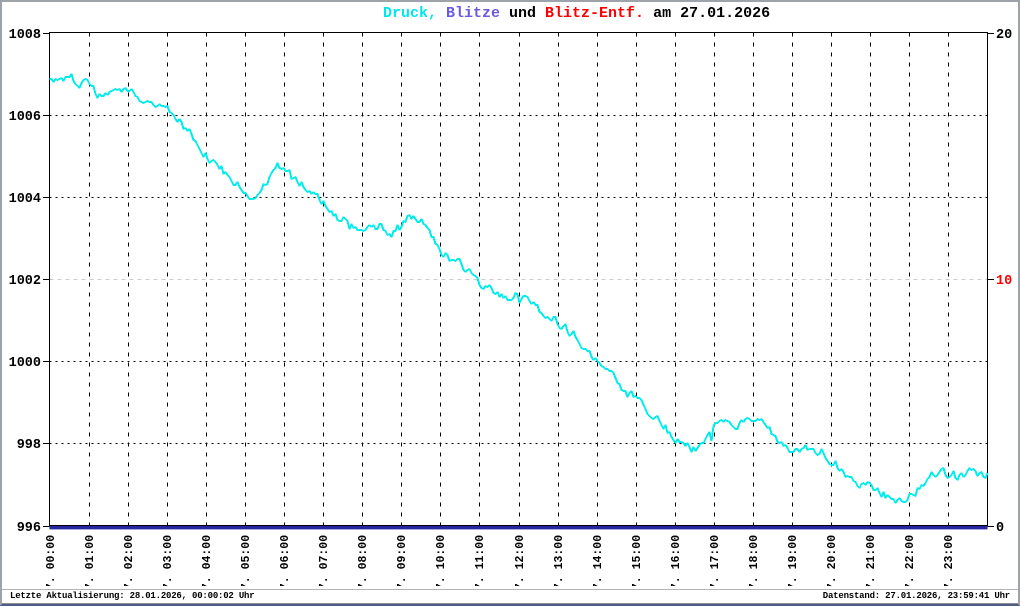  I want to click on y-axis-label-left: 1006, so click(25, 117).